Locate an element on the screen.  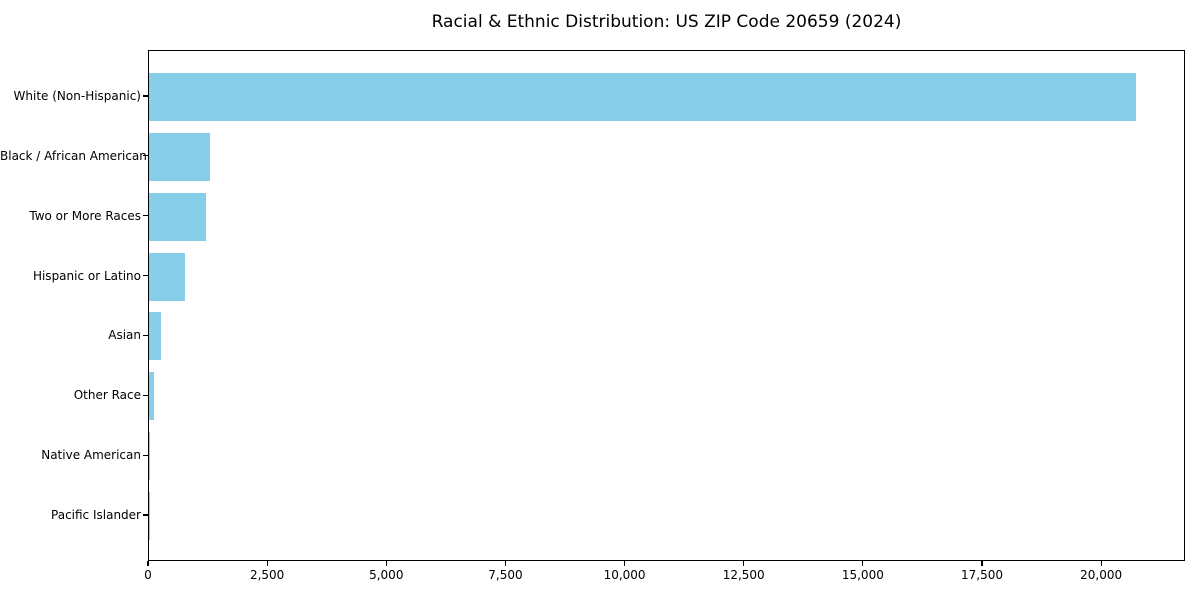
x-tick-label: 0 is located at coordinates (148, 575).